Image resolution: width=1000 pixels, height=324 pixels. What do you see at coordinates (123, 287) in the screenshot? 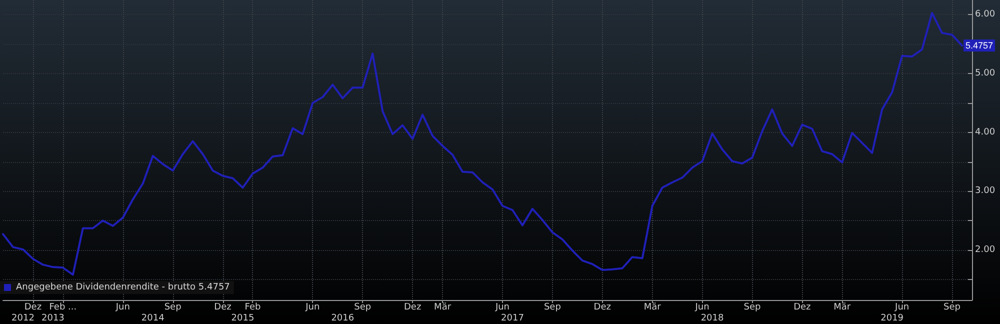
I see `legend-label: Angegebene Dividendenrendite - brutto 5.4757` at bounding box center [123, 287].